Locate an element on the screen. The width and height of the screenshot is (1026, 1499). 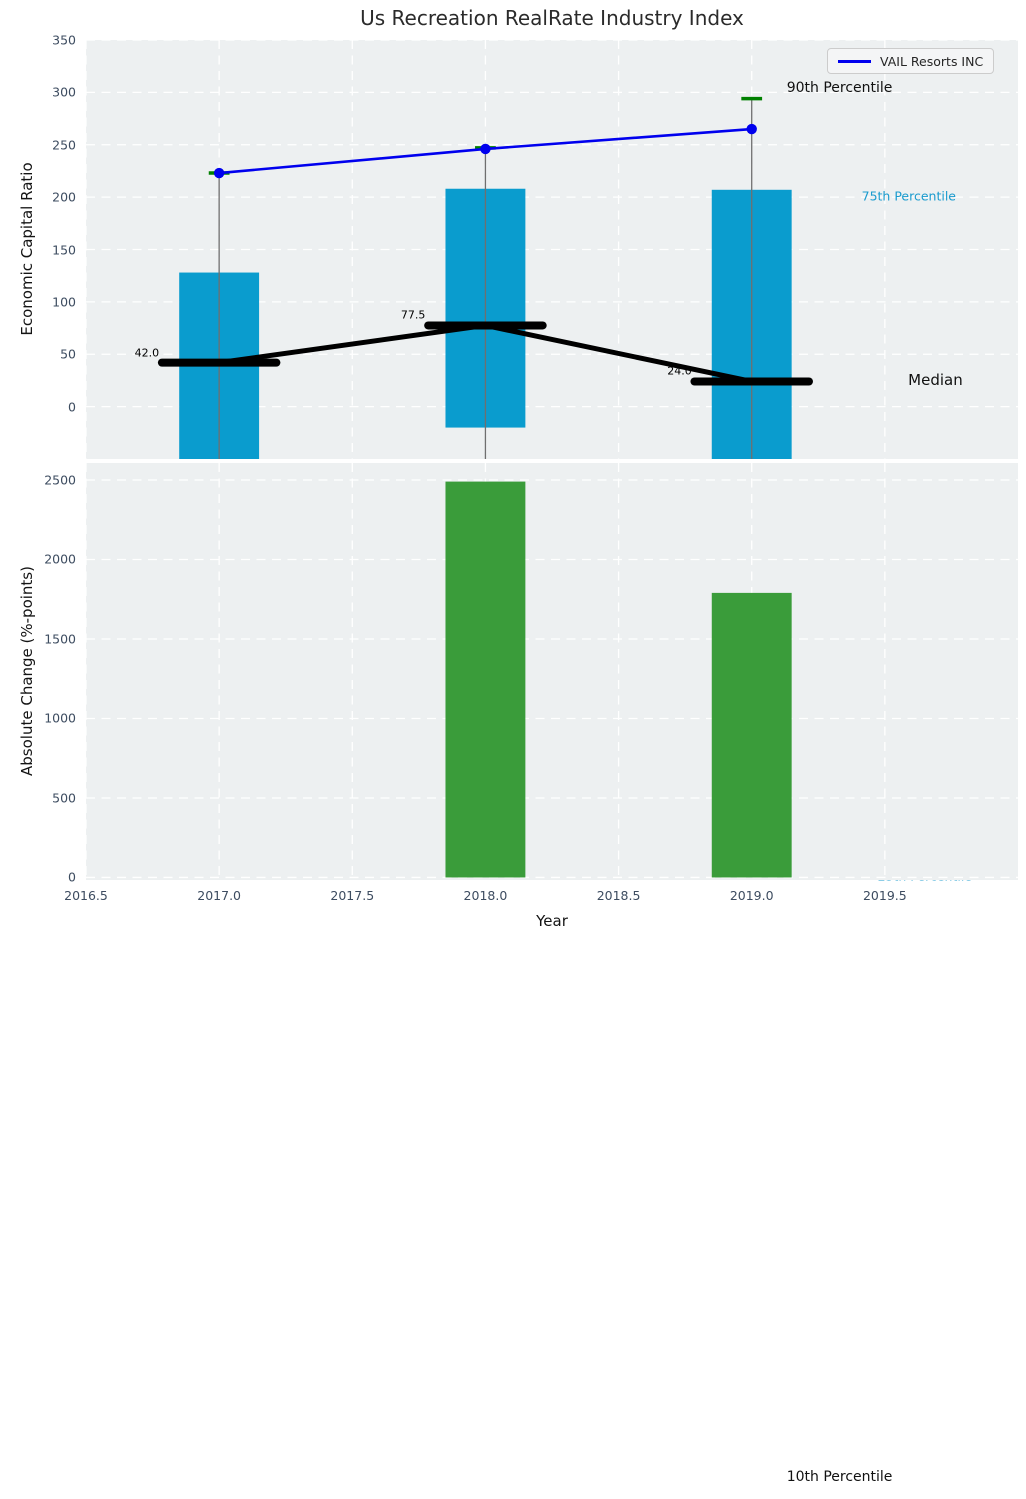
x-axis-label: Year is located at coordinates (552, 921).